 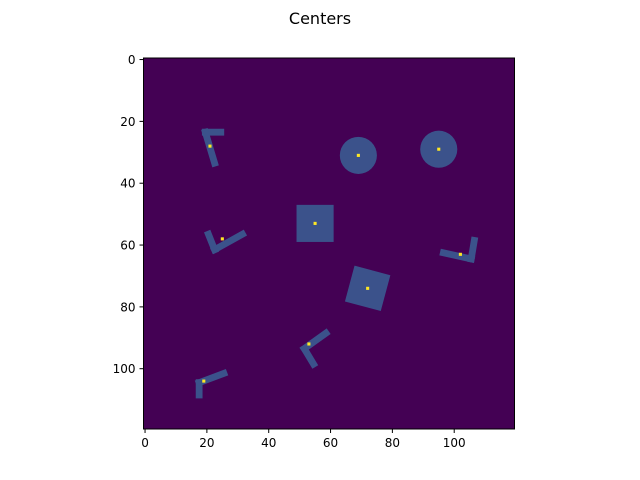 What do you see at coordinates (392, 443) in the screenshot?
I see `x-tick-label: 80` at bounding box center [392, 443].